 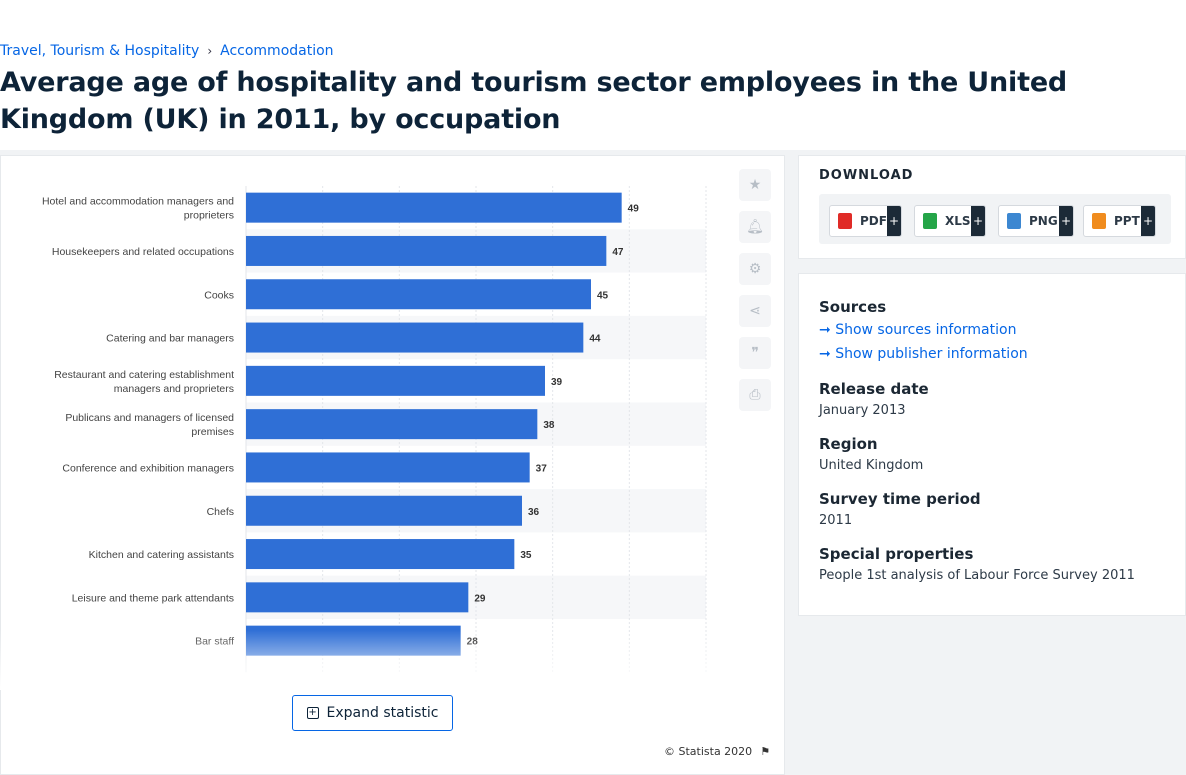 I want to click on survey-period-value: 2011, so click(x=836, y=520).